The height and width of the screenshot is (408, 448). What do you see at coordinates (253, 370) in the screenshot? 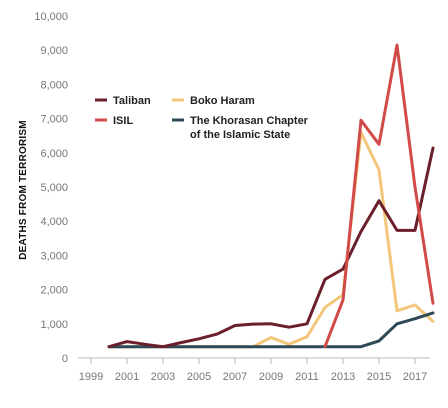
I see `x-axis-ticks: 1999 2001 2003 2005 2007 2009 2011 2013 2015 2017` at bounding box center [253, 370].